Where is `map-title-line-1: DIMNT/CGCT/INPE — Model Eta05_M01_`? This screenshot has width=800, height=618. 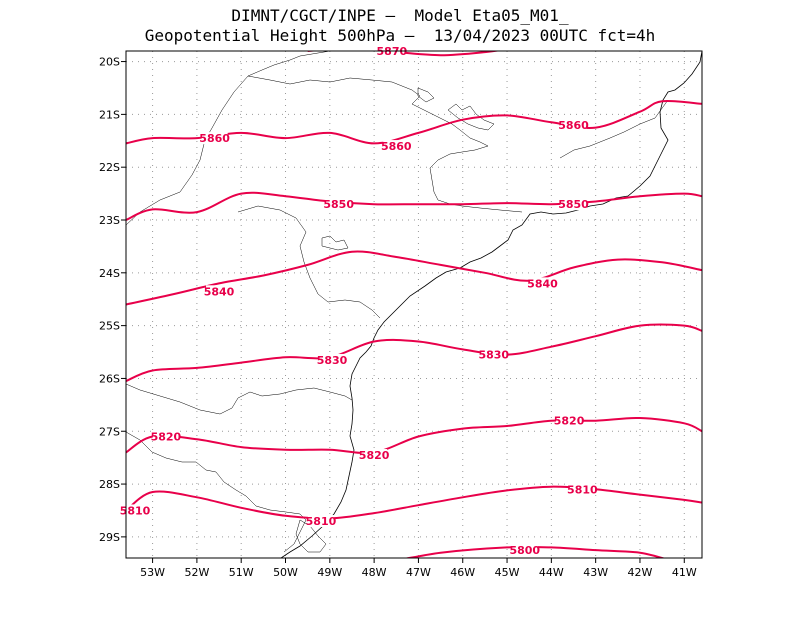
map-title-line-1: DIMNT/CGCT/INPE — Model Eta05_M01_ is located at coordinates (400, 15).